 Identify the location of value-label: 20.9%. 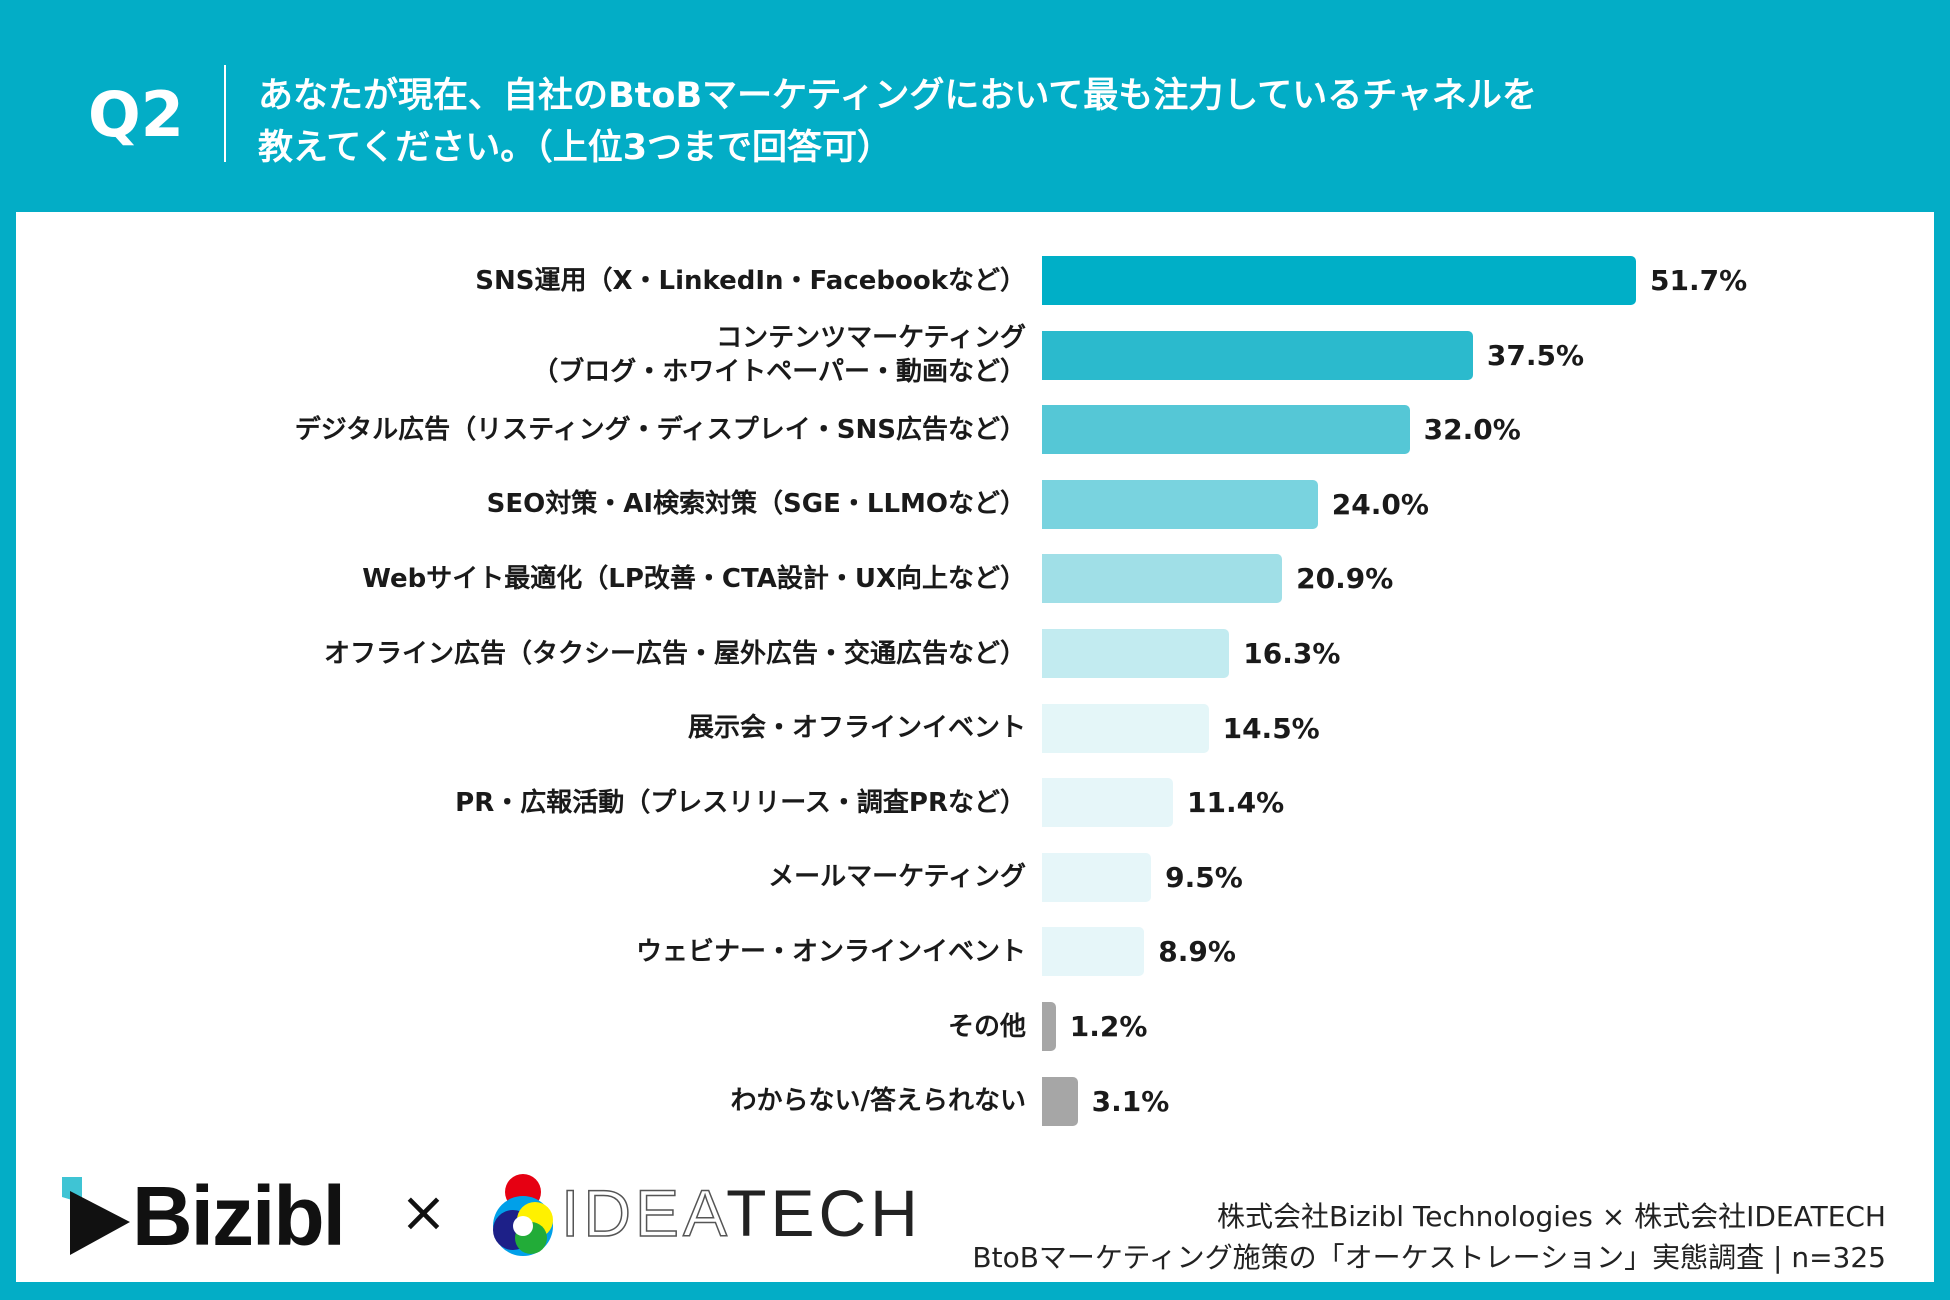
(1345, 579).